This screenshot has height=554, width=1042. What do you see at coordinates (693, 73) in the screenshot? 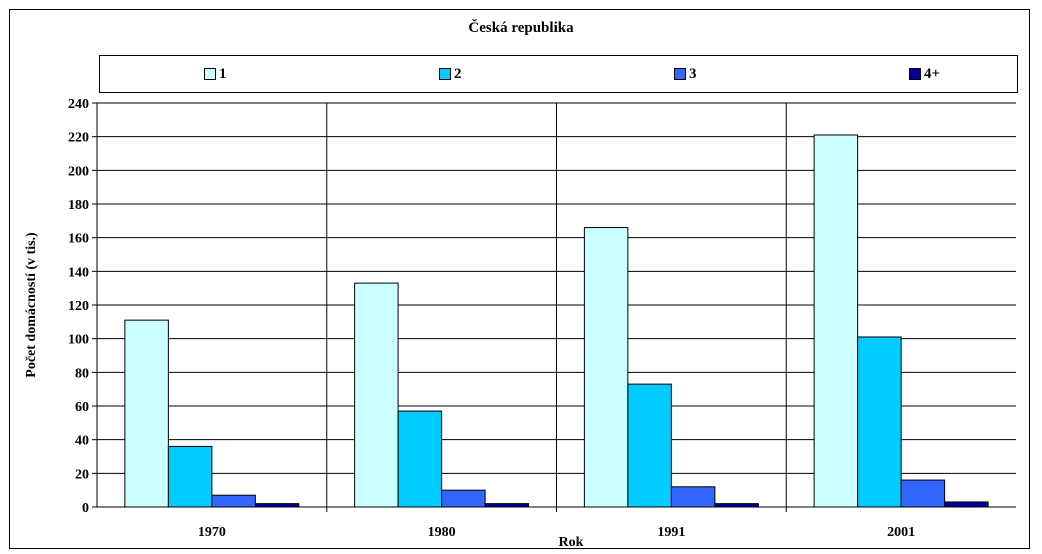
I see `legend-label-3: 3` at bounding box center [693, 73].